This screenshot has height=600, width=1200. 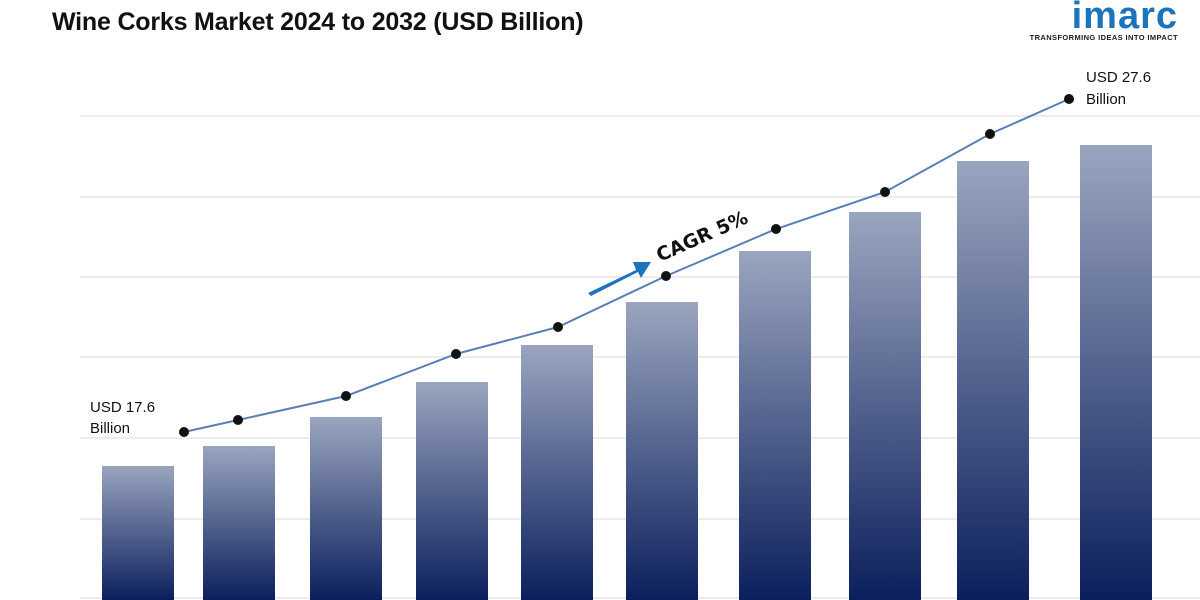 I want to click on cagr-label: CAGR 5%, so click(x=702, y=237).